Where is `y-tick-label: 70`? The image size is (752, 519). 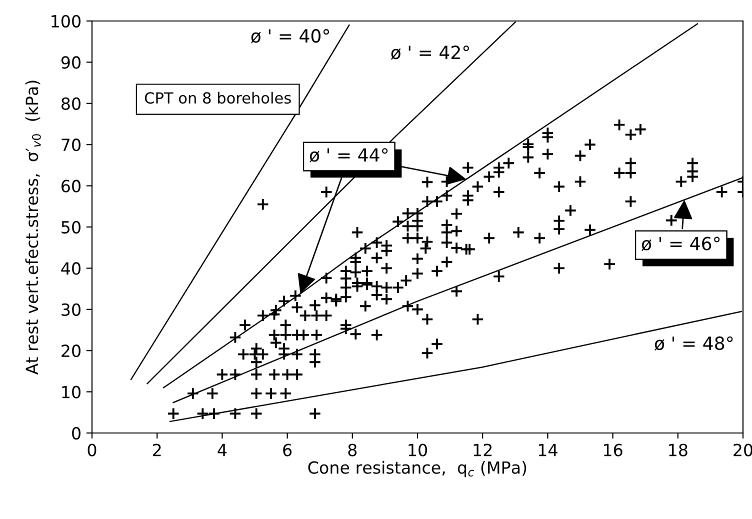
y-tick-label: 70 is located at coordinates (71, 145).